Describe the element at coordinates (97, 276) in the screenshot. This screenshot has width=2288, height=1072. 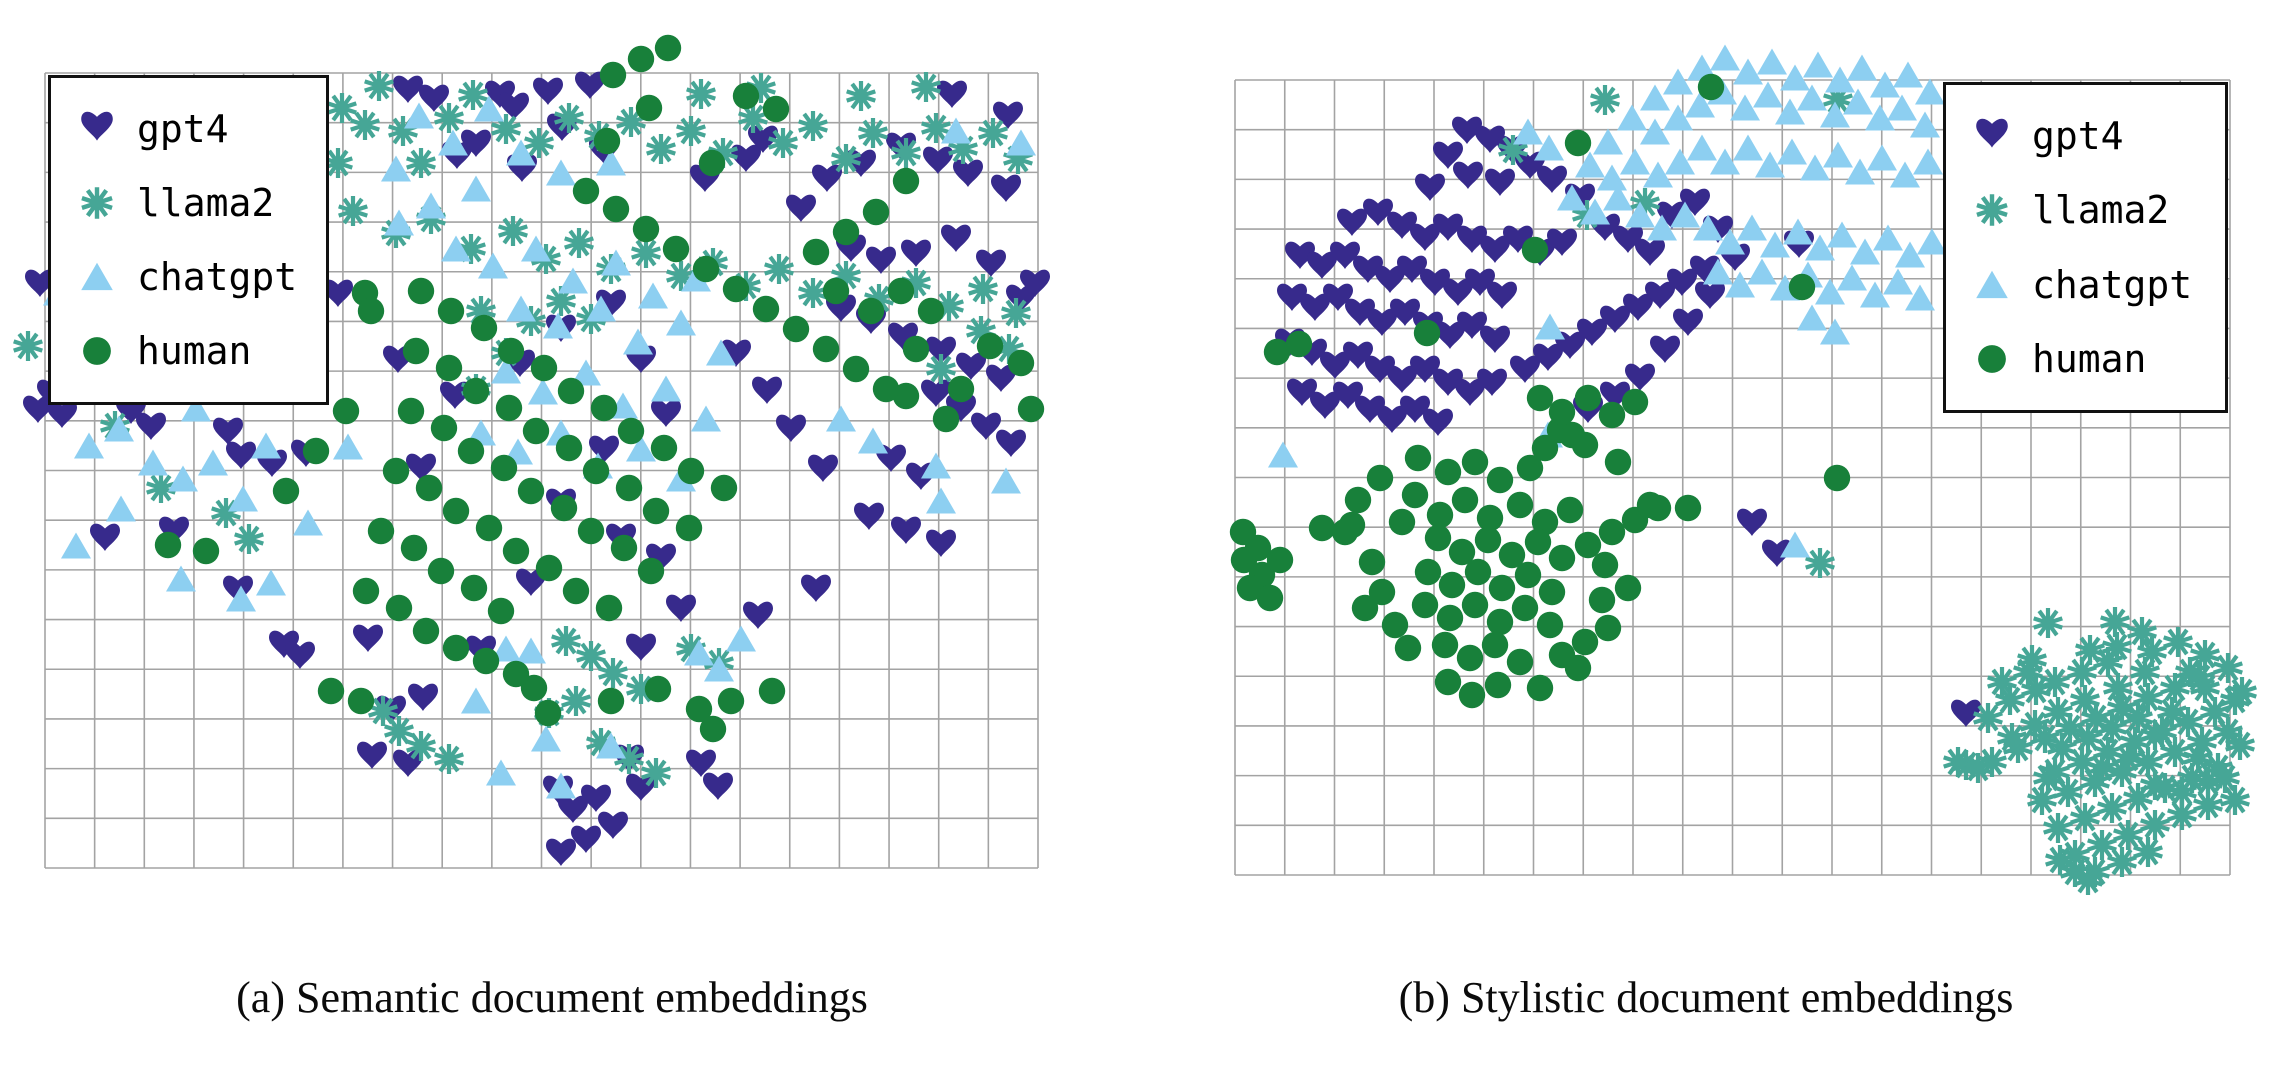
I see `chatgpt-marker-icon` at that location.